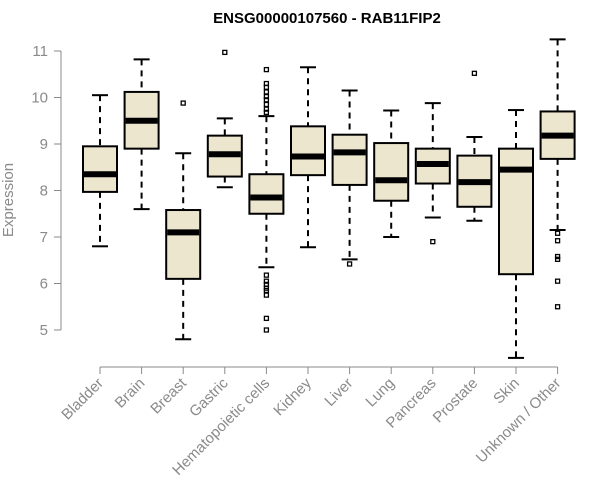 This screenshot has height=500, width=600. I want to click on y-tick-label: 9, so click(44, 144).